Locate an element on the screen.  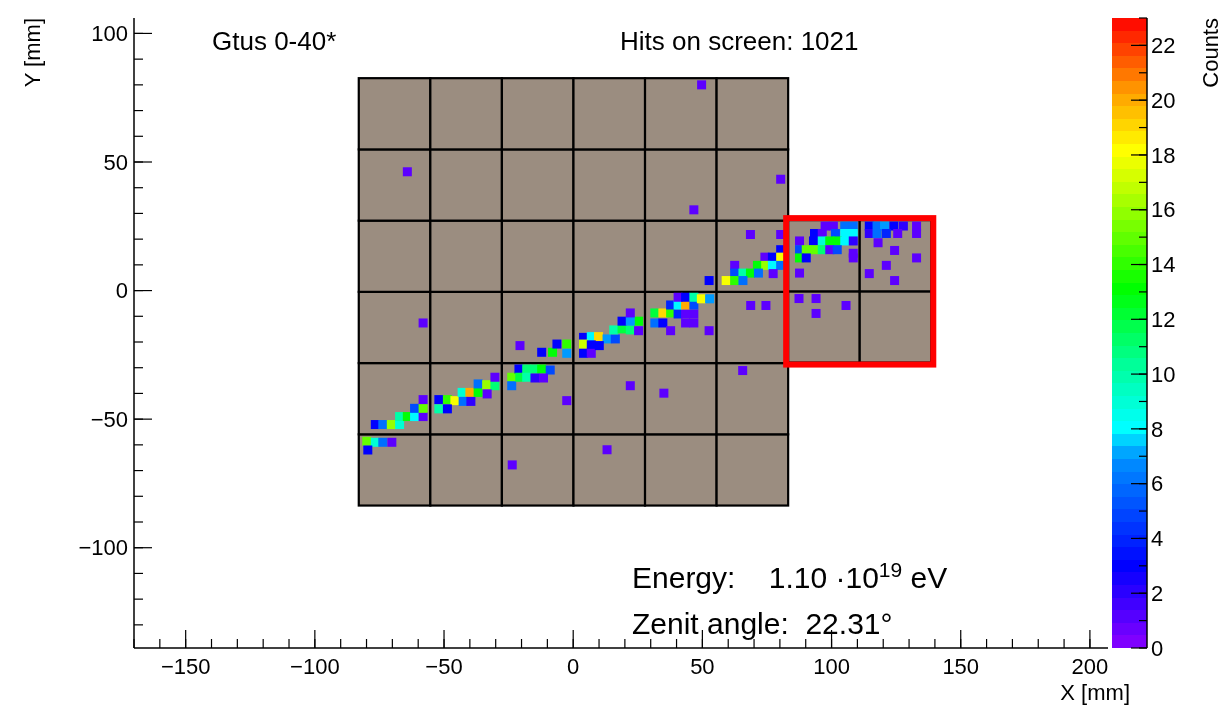
x-tick-label: −50 is located at coordinates (444, 666).